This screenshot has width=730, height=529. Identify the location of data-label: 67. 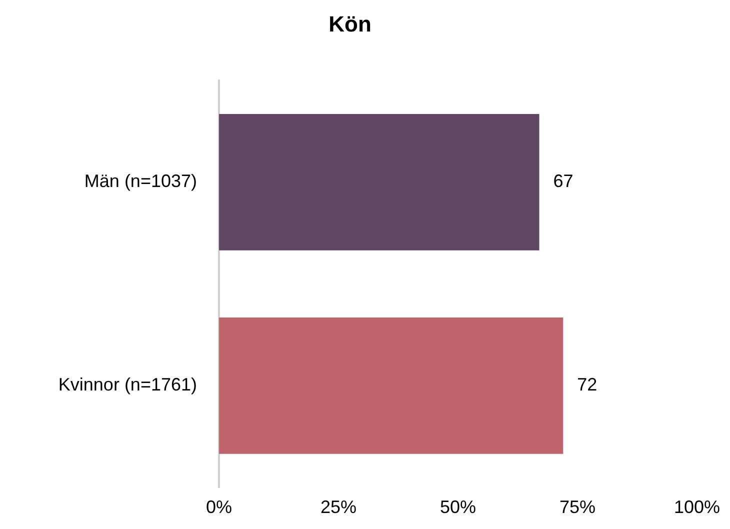
(563, 181).